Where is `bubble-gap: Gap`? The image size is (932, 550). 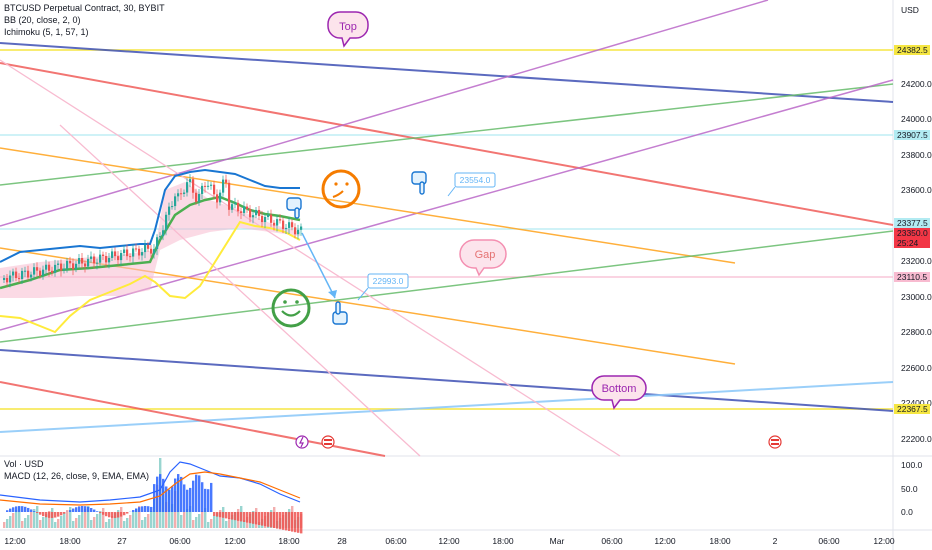
bubble-gap: Gap is located at coordinates (483, 258).